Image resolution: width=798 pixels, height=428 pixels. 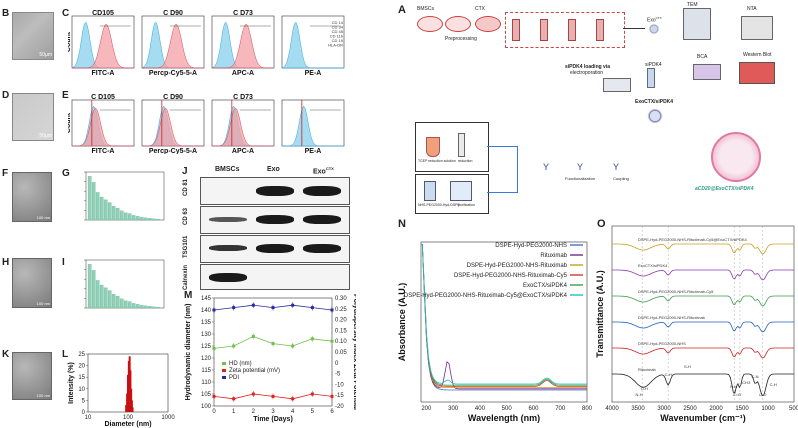 What do you see at coordinates (653, 265) in the screenshot?
I see `o-series-label: ExoCTX/siPDK4` at bounding box center [653, 265].